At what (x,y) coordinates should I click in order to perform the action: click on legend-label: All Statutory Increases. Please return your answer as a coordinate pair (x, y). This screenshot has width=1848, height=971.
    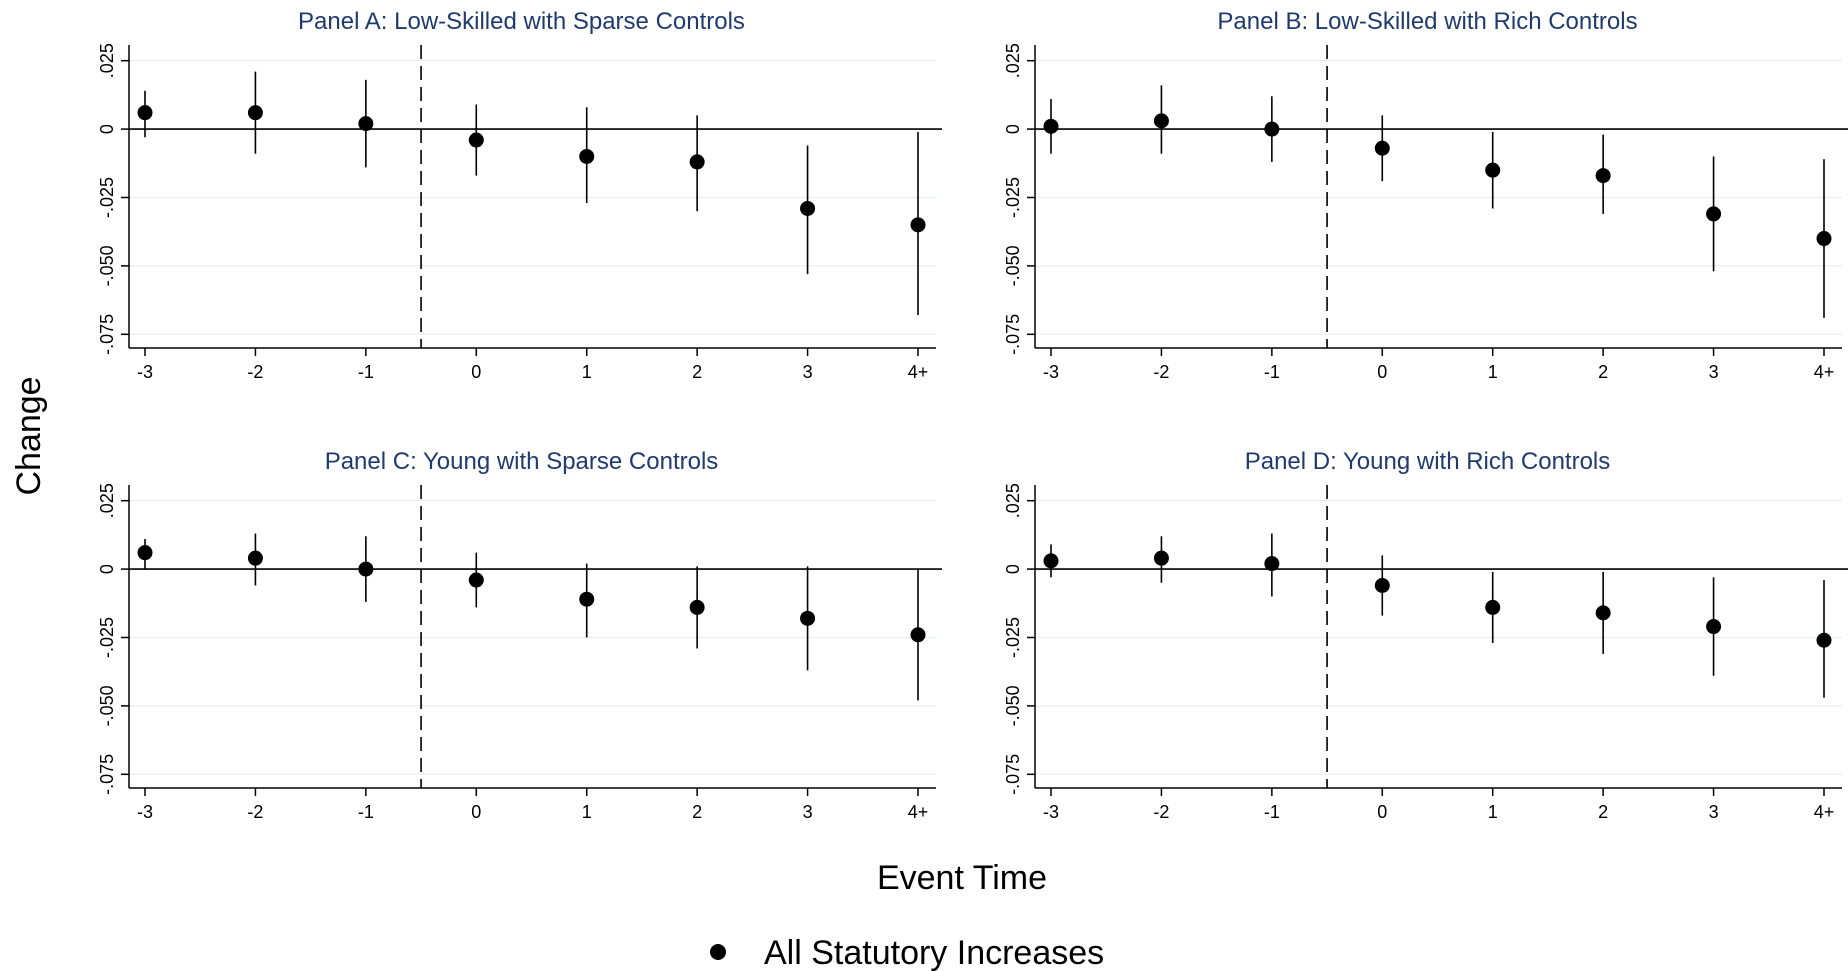
    Looking at the image, I should click on (934, 952).